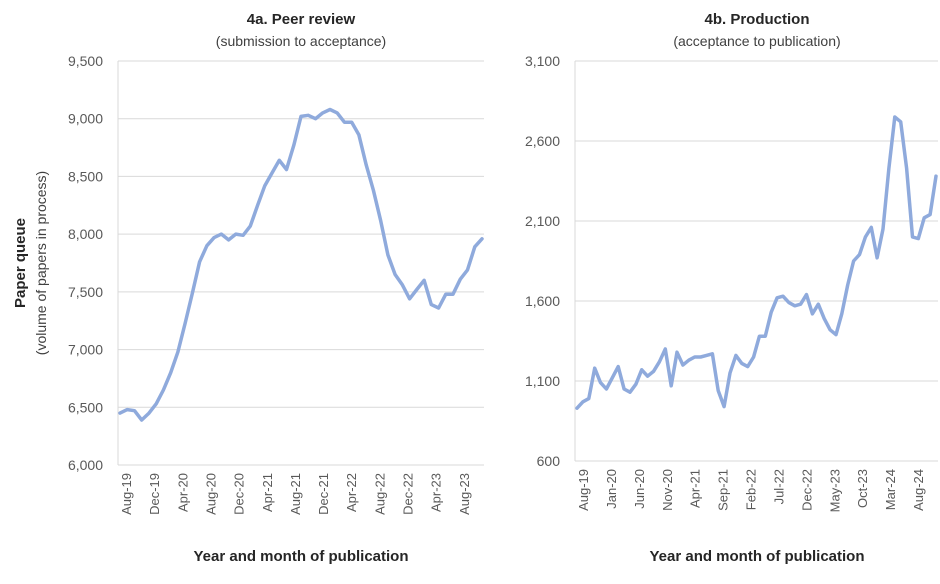 The width and height of the screenshot is (940, 584). What do you see at coordinates (862, 488) in the screenshot?
I see `chart-b-x-tick-label: Oct-23` at bounding box center [862, 488].